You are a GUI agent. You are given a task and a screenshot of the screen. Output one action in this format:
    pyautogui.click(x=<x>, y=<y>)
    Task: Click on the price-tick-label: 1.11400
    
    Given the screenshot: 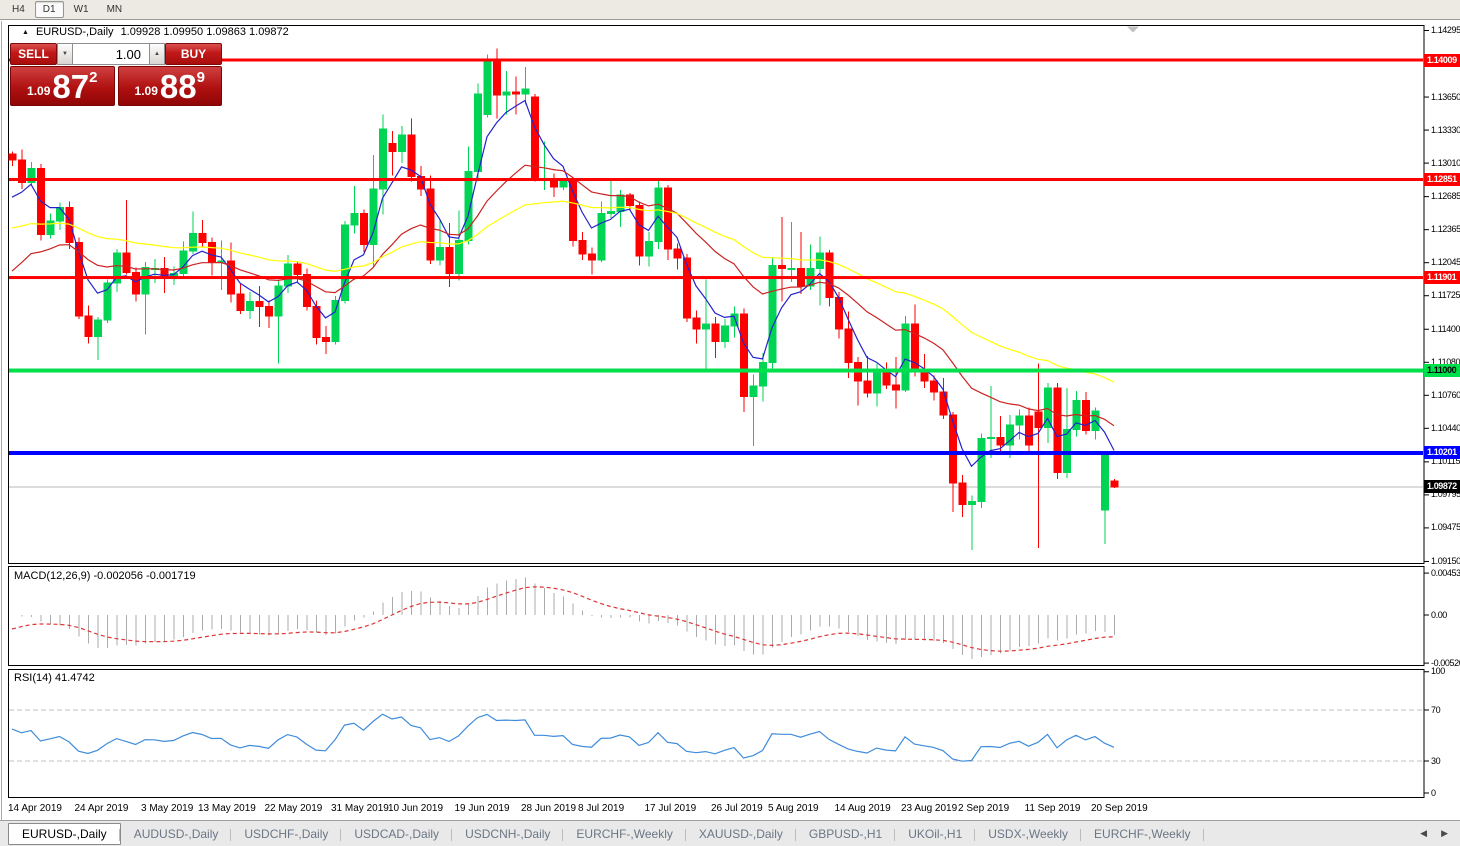 What is the action you would take?
    pyautogui.click(x=1445, y=328)
    